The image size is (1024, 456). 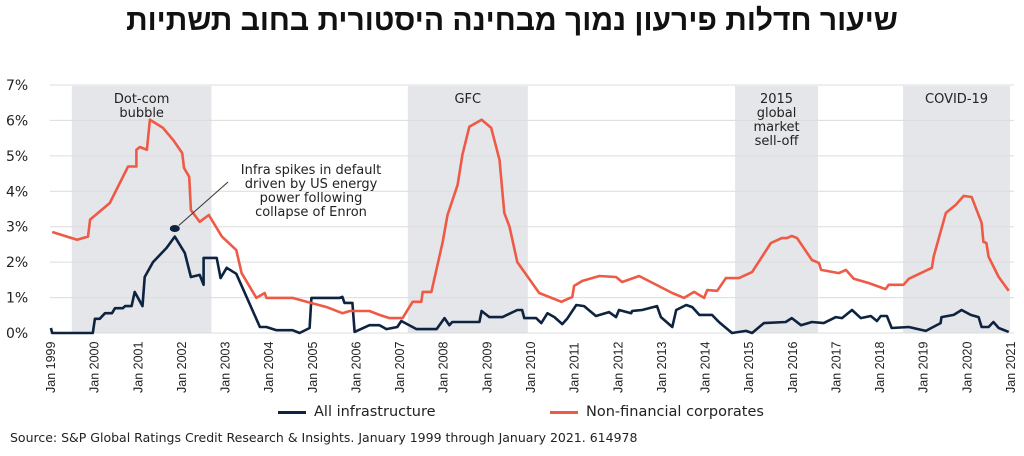 What do you see at coordinates (1011, 367) in the screenshot?
I see `x-tick-label: Jan 2021` at bounding box center [1011, 367].